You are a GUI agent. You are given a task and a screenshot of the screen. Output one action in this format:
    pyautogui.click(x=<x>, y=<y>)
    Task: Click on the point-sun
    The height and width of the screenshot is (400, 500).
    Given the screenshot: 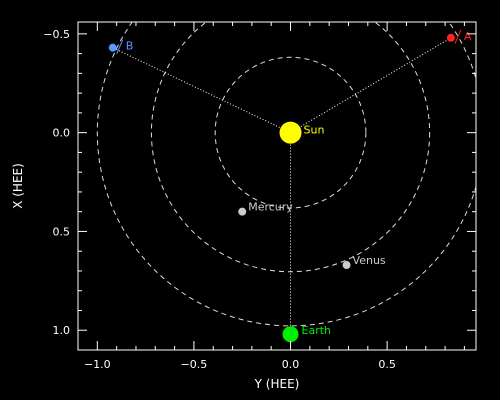 What is the action you would take?
    pyautogui.click(x=290, y=132)
    